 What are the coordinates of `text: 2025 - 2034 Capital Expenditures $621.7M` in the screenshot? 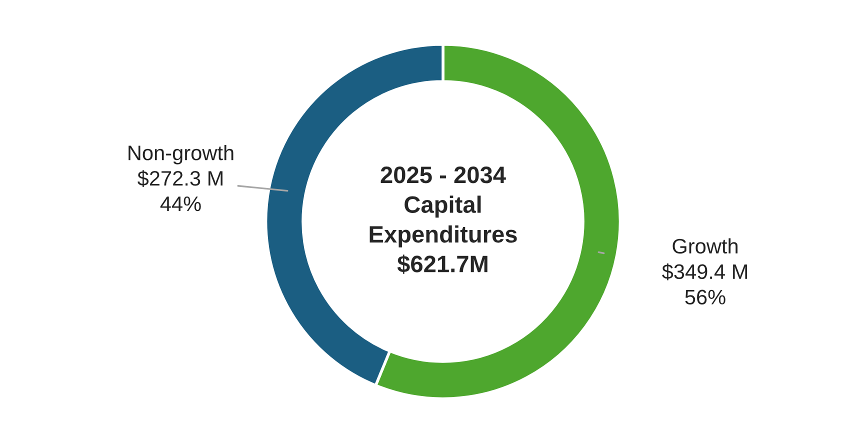 It's located at (443, 220).